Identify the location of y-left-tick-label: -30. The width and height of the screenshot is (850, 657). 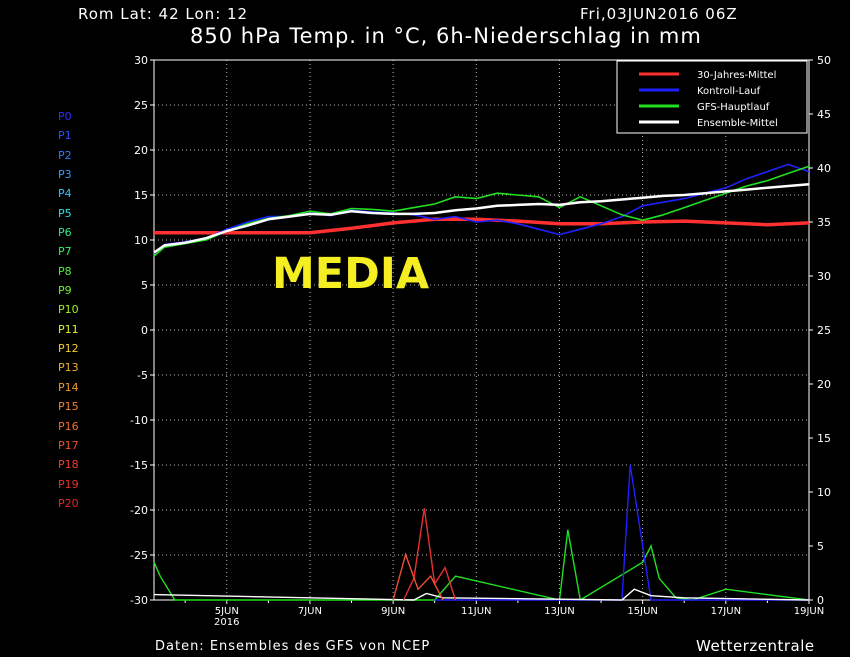
(139, 600).